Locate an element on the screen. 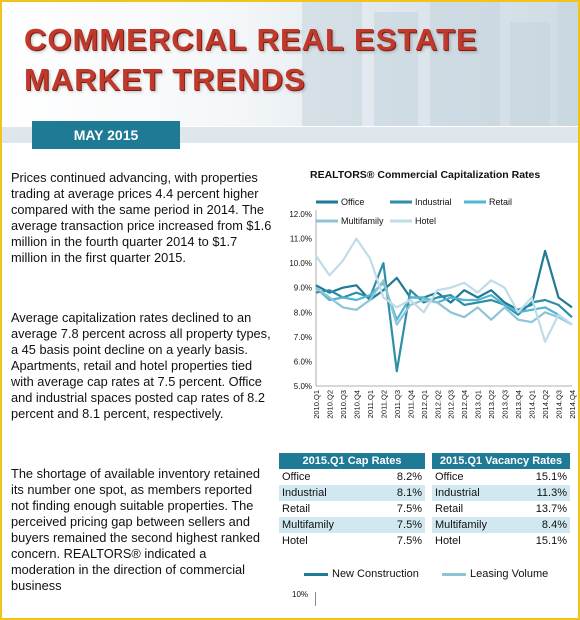 Image resolution: width=580 pixels, height=620 pixels. series-line-hotel is located at coordinates (444, 290).